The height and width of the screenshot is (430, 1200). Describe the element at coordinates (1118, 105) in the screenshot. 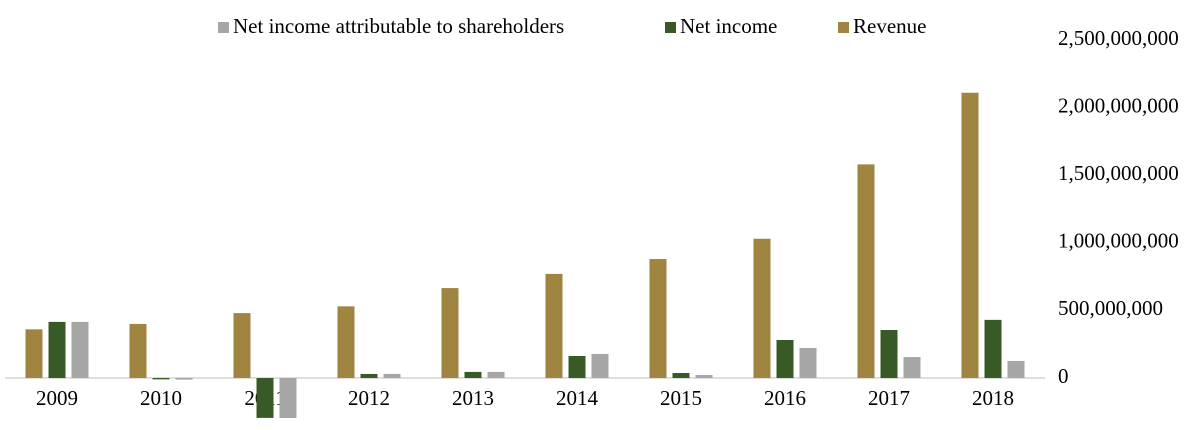

I see `y-tick-label: 2,000,000,000` at that location.